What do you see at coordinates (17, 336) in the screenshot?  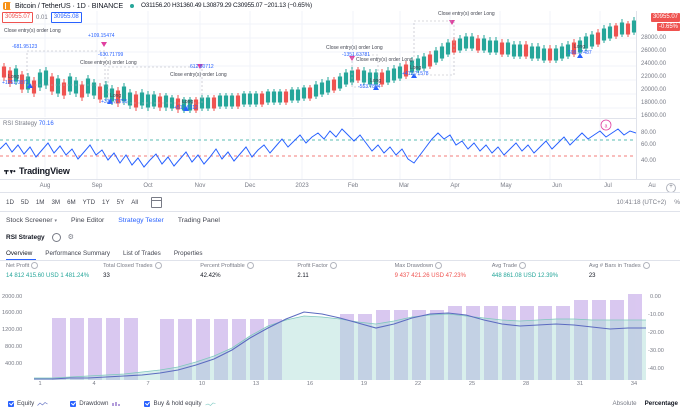 I see `equity-left-axis: 2000.00 1600.00 1200.00 800.00 400.00` at bounding box center [17, 336].